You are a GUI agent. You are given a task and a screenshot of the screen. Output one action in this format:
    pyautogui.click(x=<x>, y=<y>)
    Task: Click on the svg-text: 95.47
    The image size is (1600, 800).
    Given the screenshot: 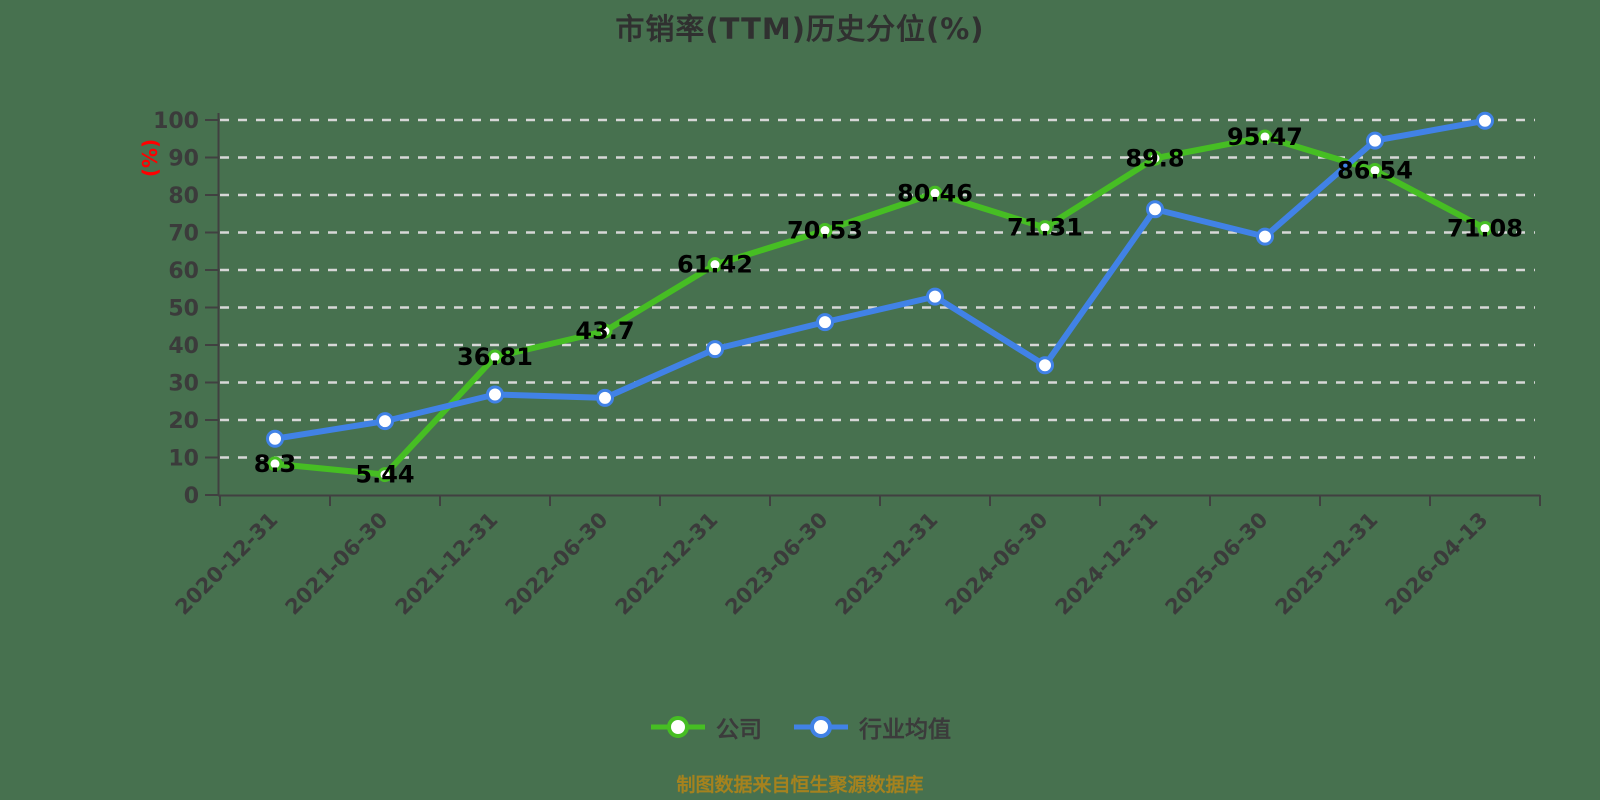 What is the action you would take?
    pyautogui.click(x=1265, y=137)
    